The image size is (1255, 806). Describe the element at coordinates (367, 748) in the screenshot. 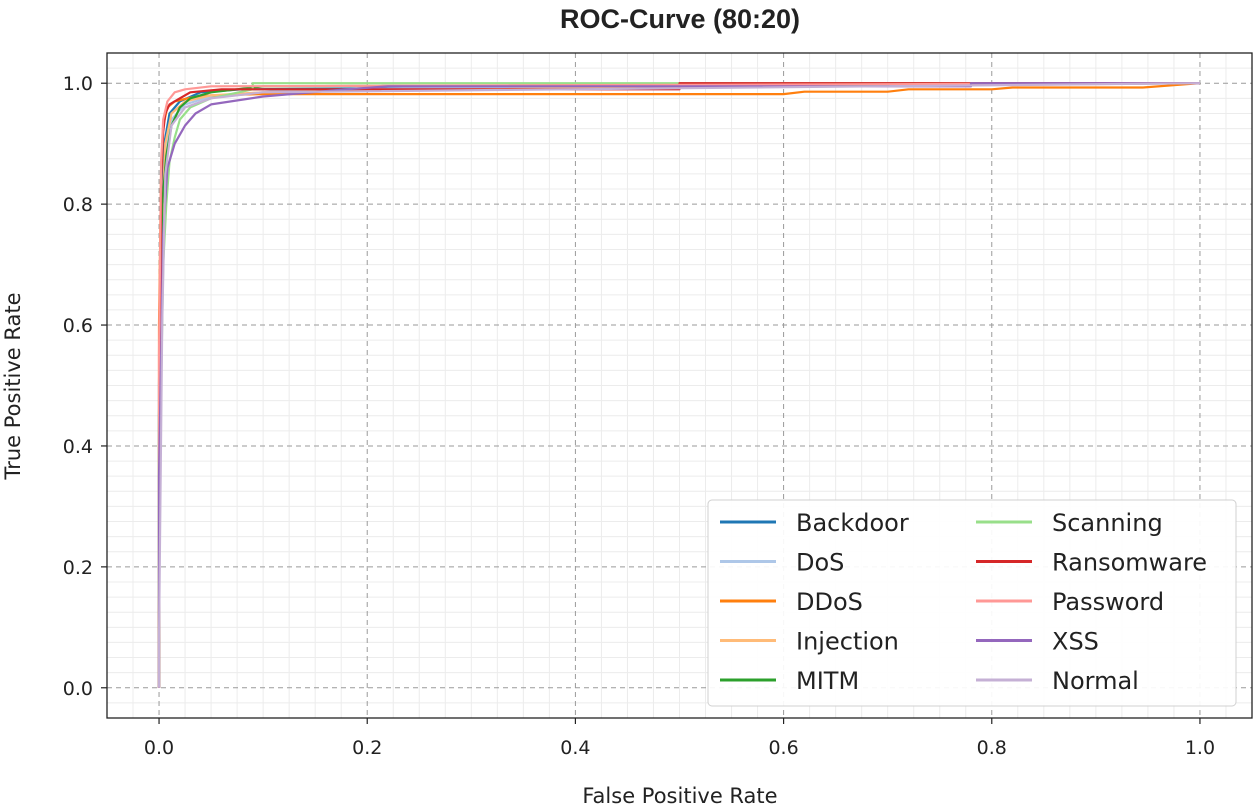

I see `x-tick-label: 0.2` at that location.